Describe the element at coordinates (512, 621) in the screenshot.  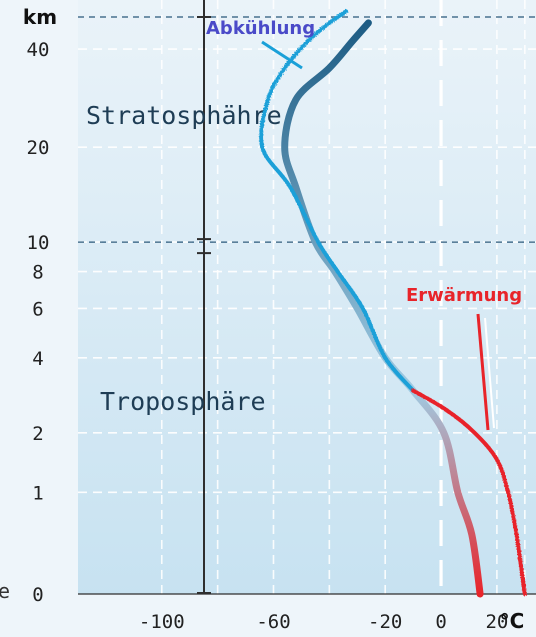
I see `x-axis-label: °C` at that location.